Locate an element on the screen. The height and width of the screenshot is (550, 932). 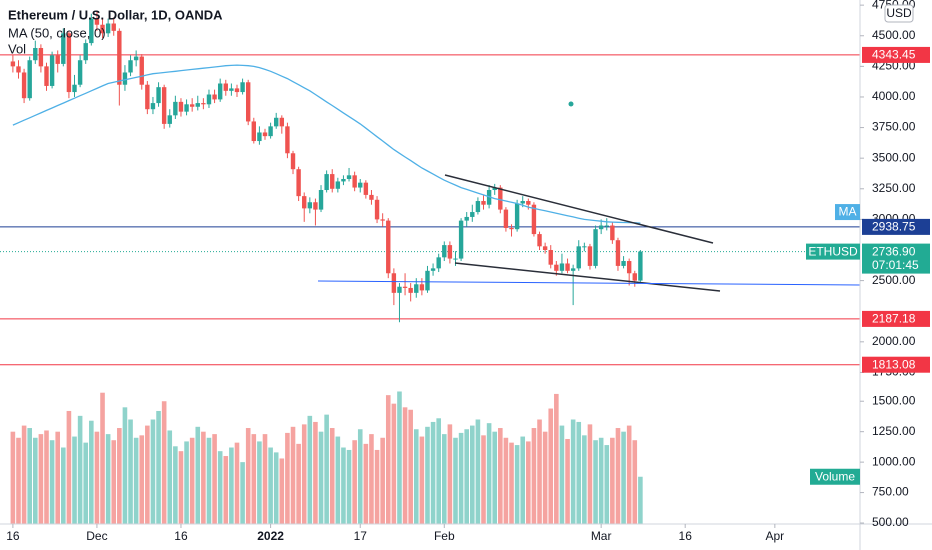
volume-tick-label: 1000.00 is located at coordinates (894, 461).